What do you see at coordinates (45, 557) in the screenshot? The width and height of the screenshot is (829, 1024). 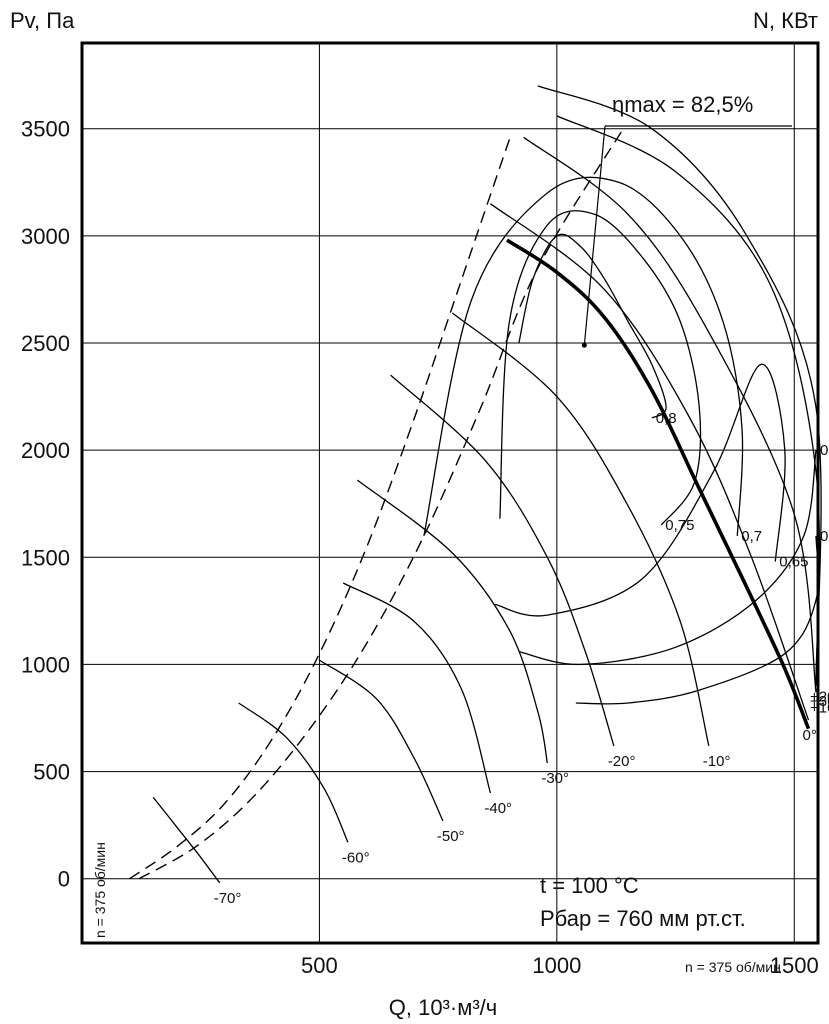 I see `y-tick-label: 1500` at bounding box center [45, 557].